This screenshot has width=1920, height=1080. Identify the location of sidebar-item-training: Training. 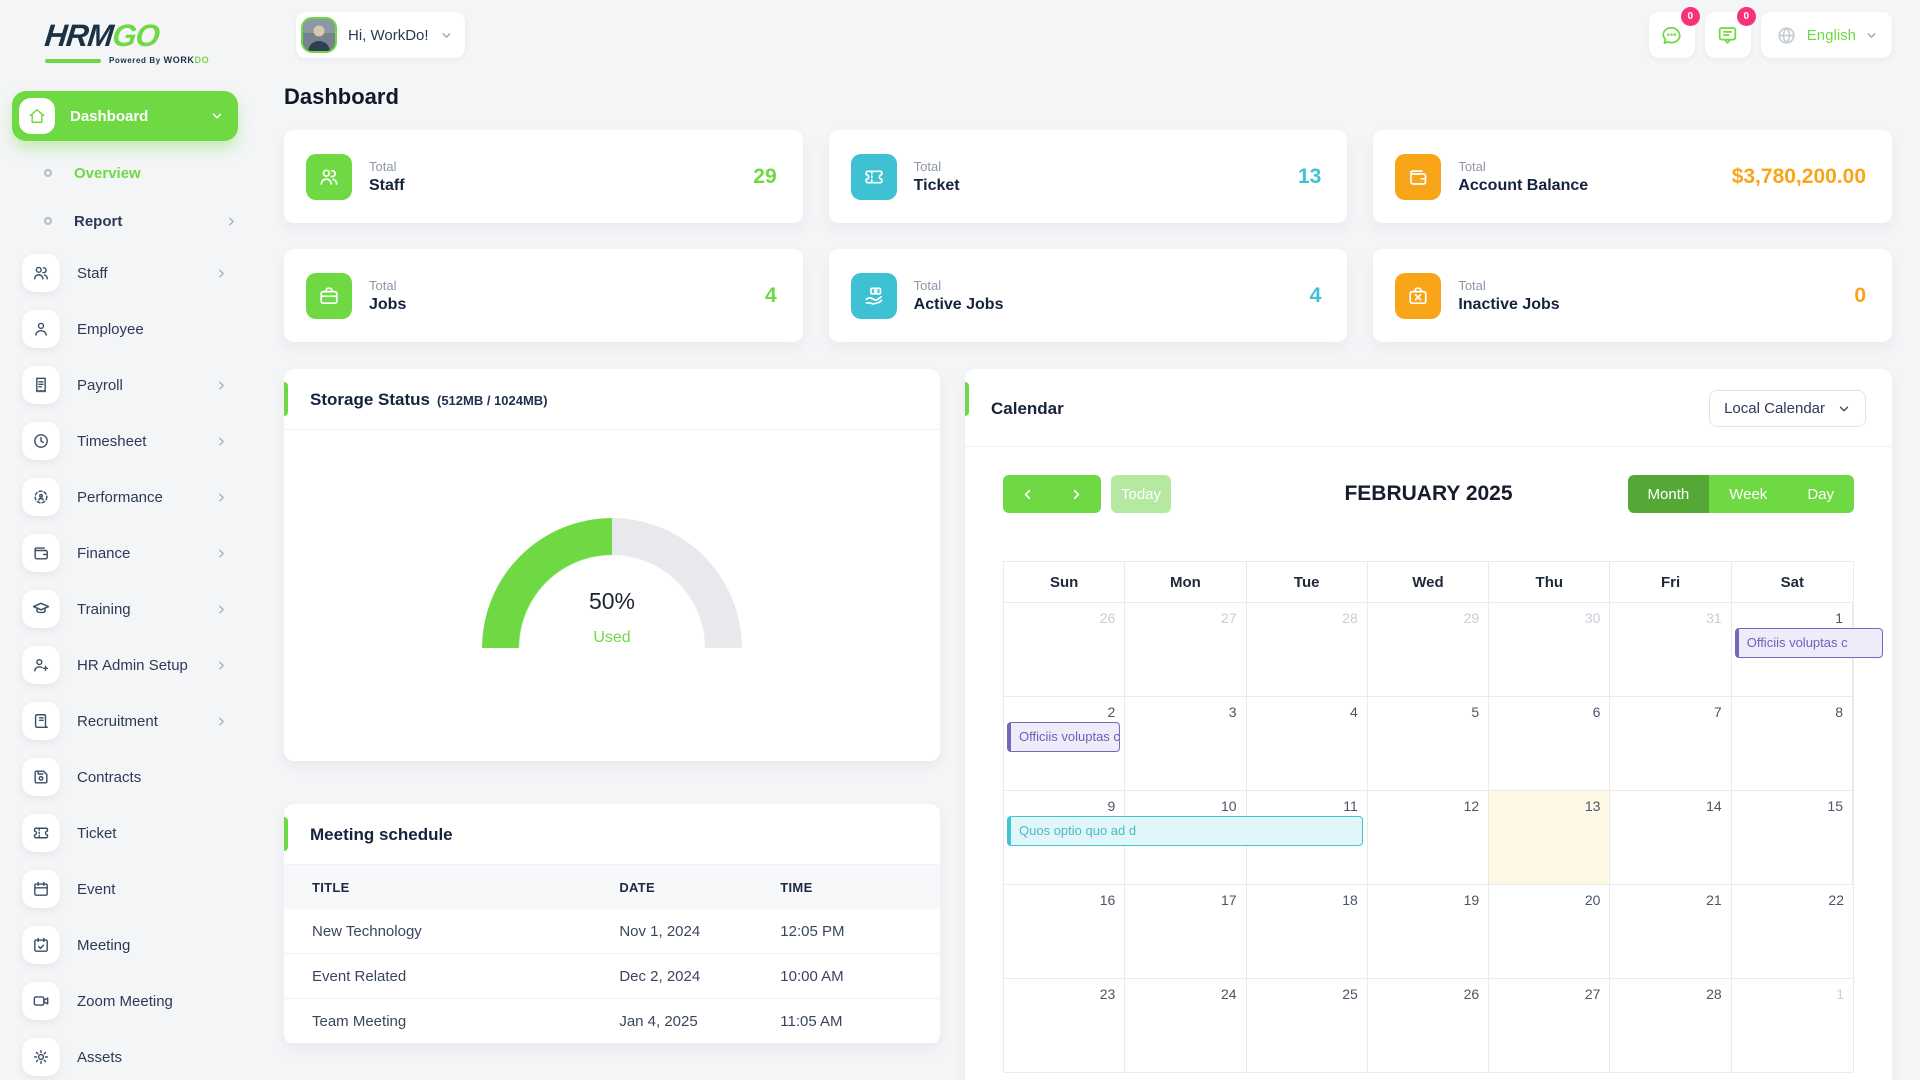
(125, 609).